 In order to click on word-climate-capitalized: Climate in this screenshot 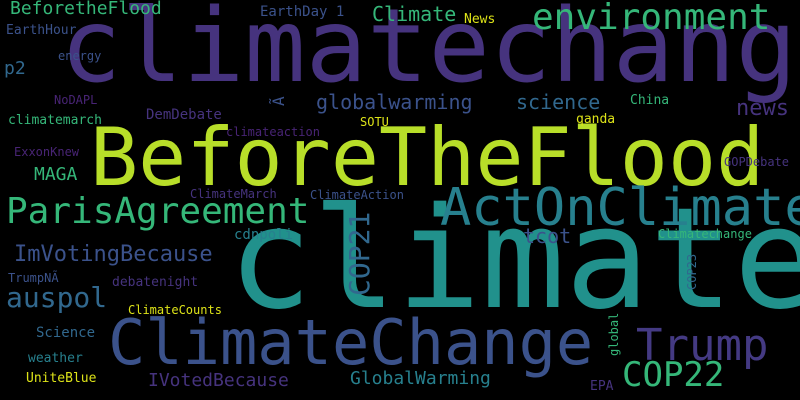, I will do `click(414, 14)`.